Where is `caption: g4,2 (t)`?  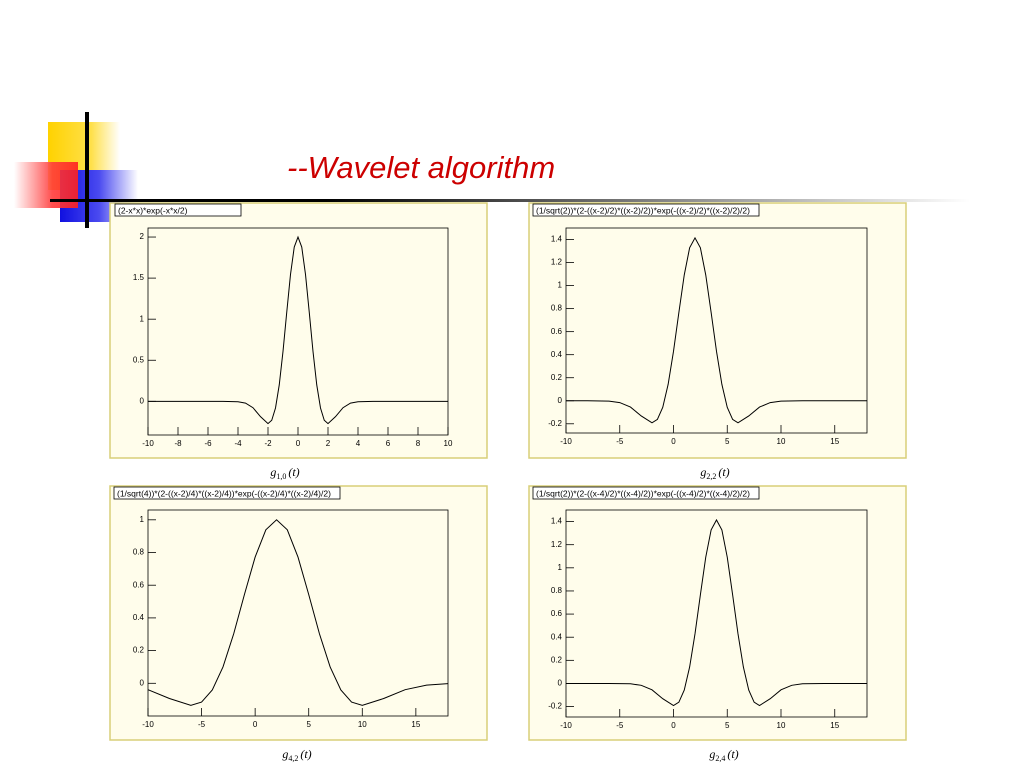 caption: g4,2 (t) is located at coordinates (296, 755).